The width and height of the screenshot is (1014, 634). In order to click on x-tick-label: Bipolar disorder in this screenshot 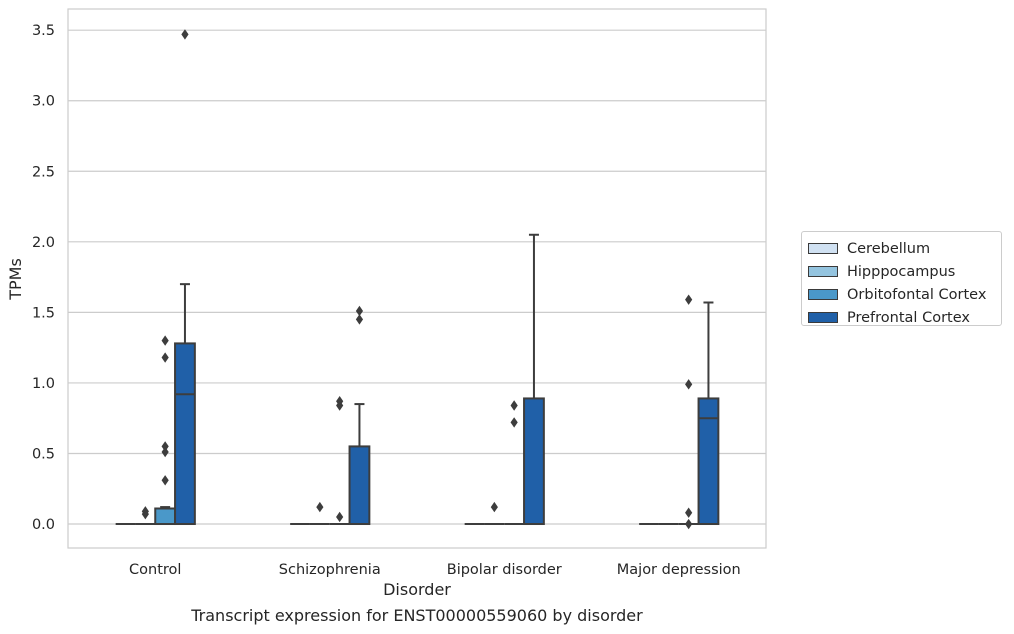, I will do `click(504, 570)`.